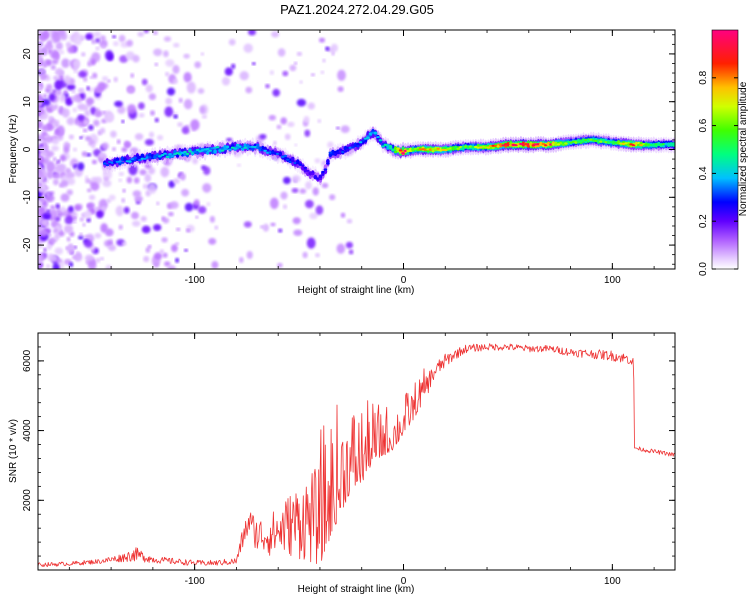 The image size is (750, 600). What do you see at coordinates (703, 173) in the screenshot?
I see `colorbar-tick-label: 0.4` at bounding box center [703, 173].